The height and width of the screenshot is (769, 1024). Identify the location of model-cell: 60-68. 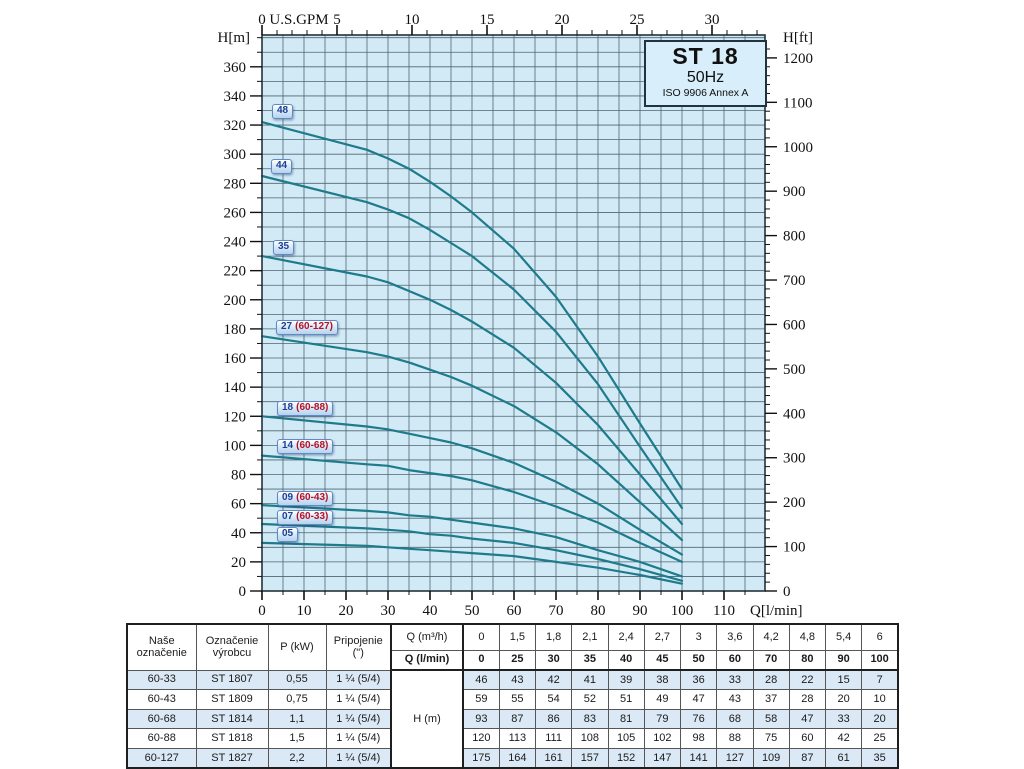
(161, 719).